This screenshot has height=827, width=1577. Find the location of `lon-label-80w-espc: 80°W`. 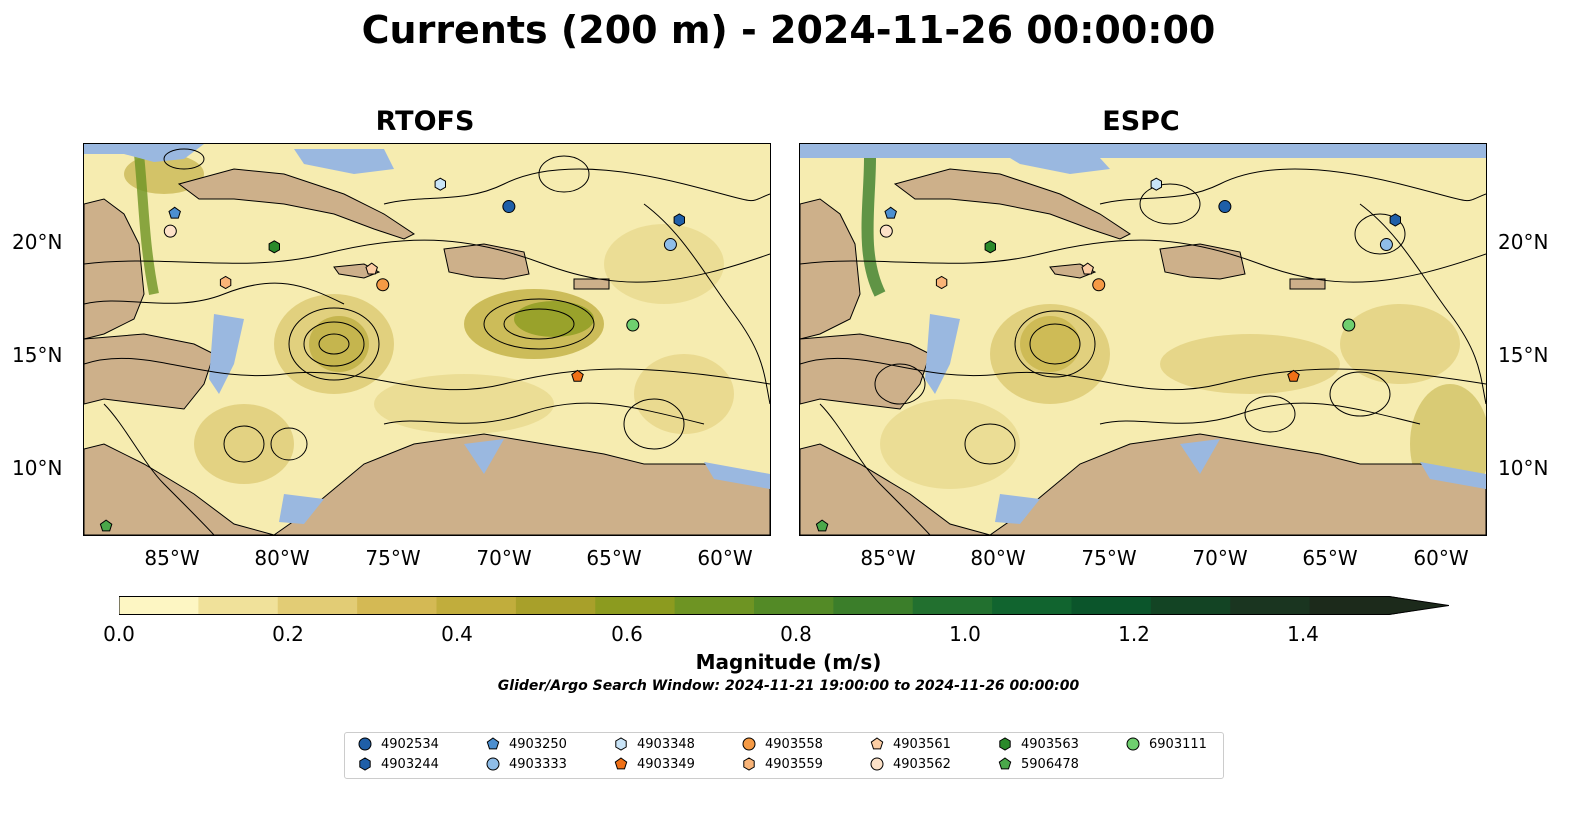

lon-label-80w-espc: 80°W is located at coordinates (998, 558).